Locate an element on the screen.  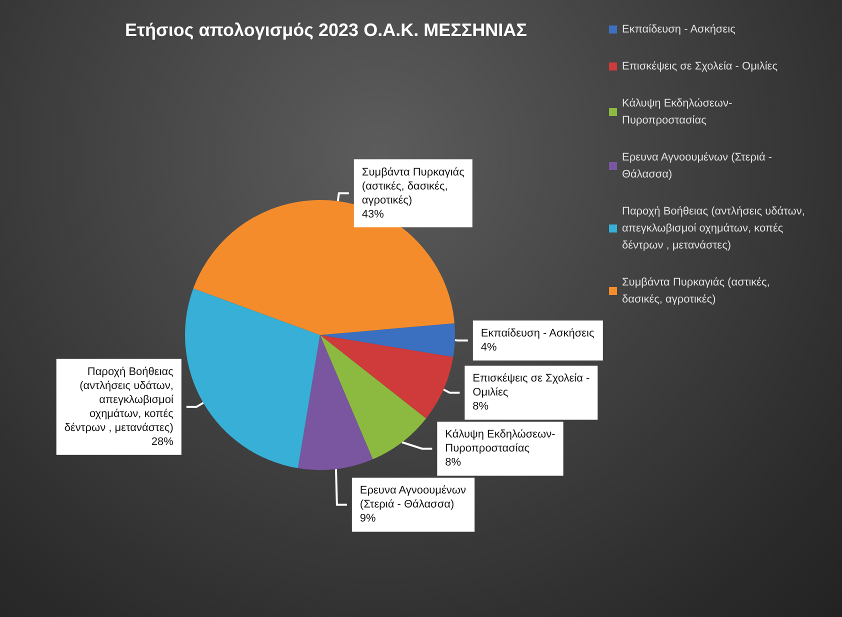
data-label: 4% is located at coordinates (489, 347).